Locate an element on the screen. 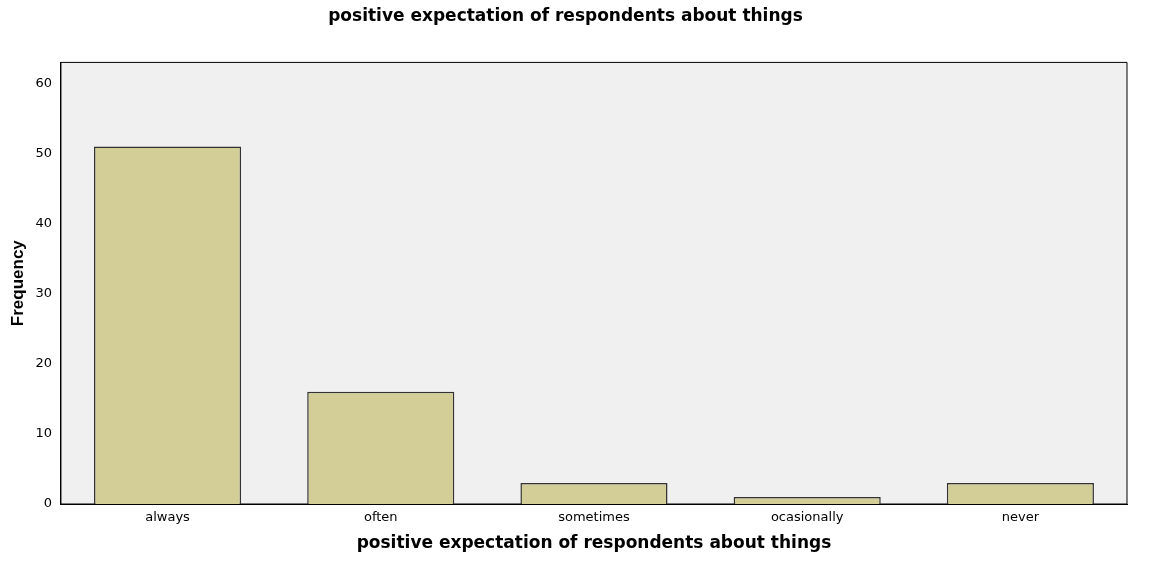 The height and width of the screenshot is (562, 1155). x-tick-label: never is located at coordinates (1020, 517).